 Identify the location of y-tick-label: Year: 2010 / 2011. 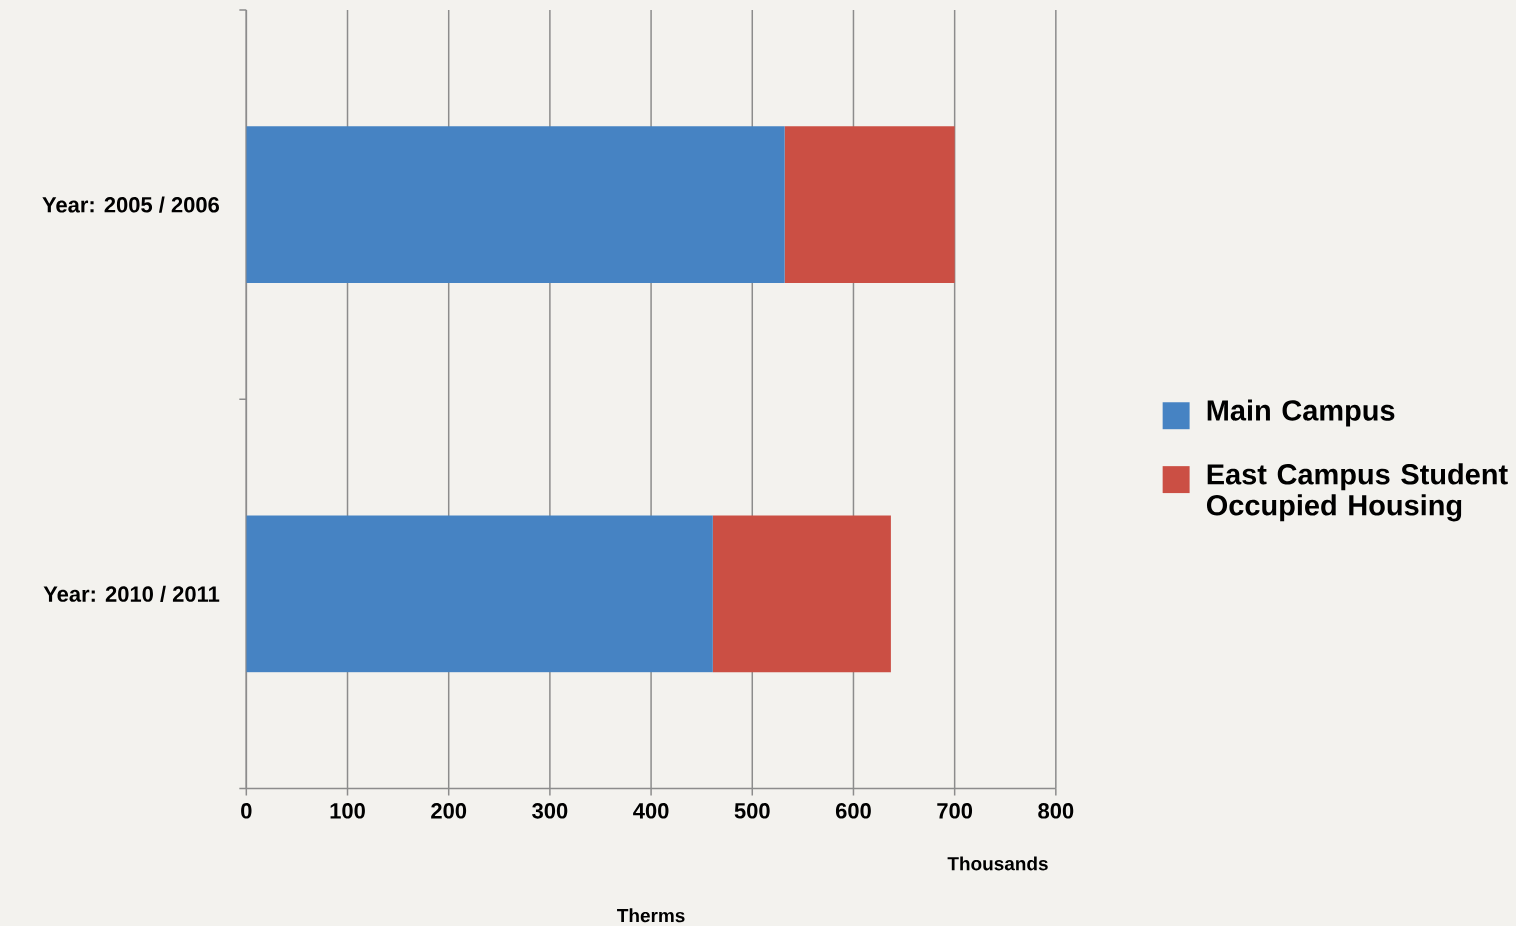
(131, 593).